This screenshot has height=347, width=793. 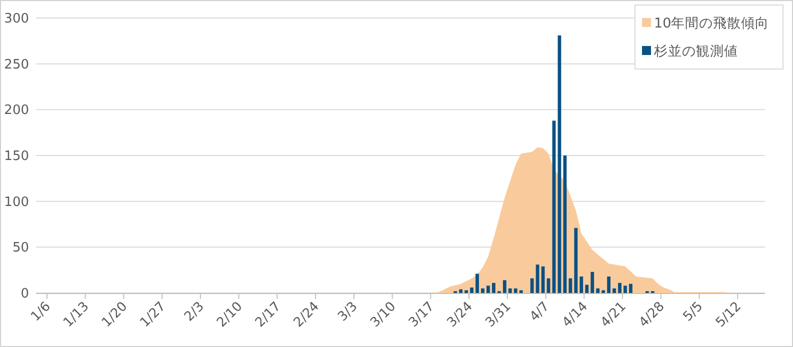 I want to click on x-tick-label: 1/6, so click(x=41, y=312).